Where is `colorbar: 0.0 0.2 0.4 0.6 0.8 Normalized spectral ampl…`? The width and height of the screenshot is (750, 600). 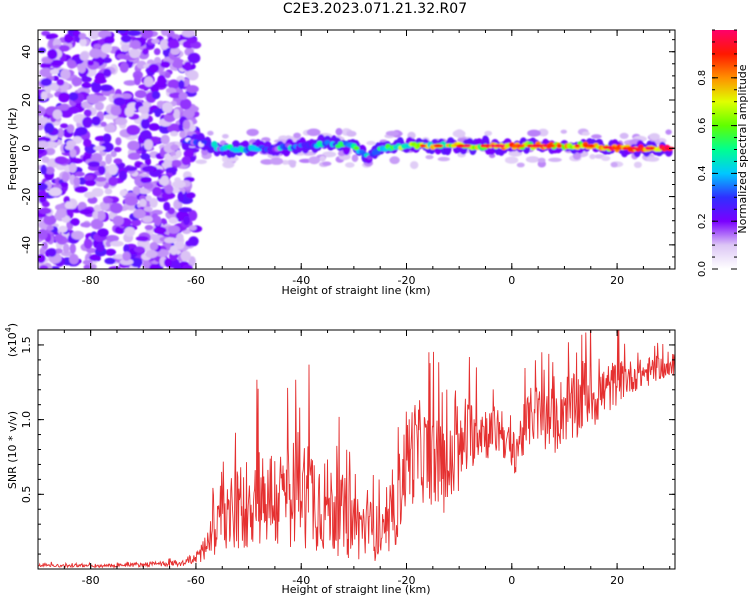 colorbar: 0.0 0.2 0.4 0.6 0.8 Normalized spectral ampl… is located at coordinates (723, 153).